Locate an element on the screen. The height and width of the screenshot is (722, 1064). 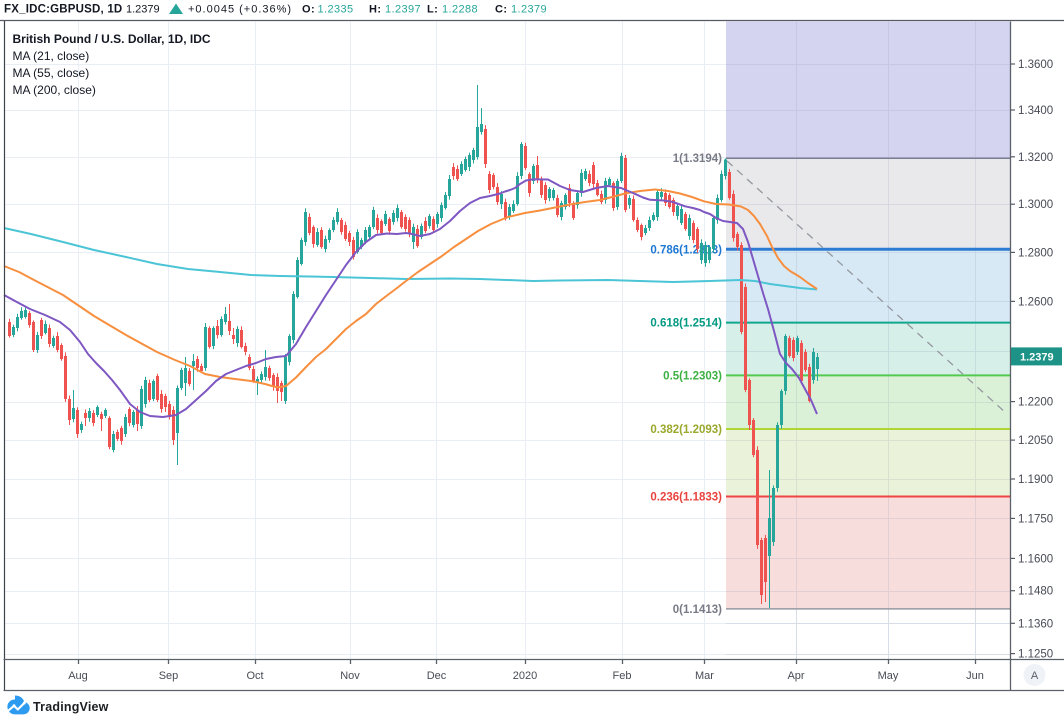
svg-text: 1.1900 is located at coordinates (1035, 480).